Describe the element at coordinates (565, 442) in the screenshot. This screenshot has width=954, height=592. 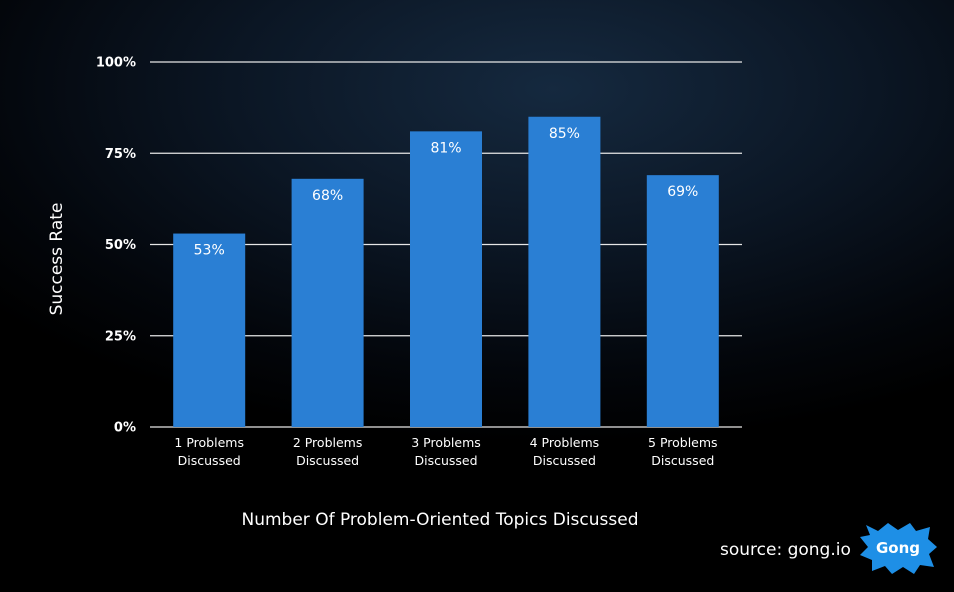
I see `x-category-label: 4 Problems` at that location.